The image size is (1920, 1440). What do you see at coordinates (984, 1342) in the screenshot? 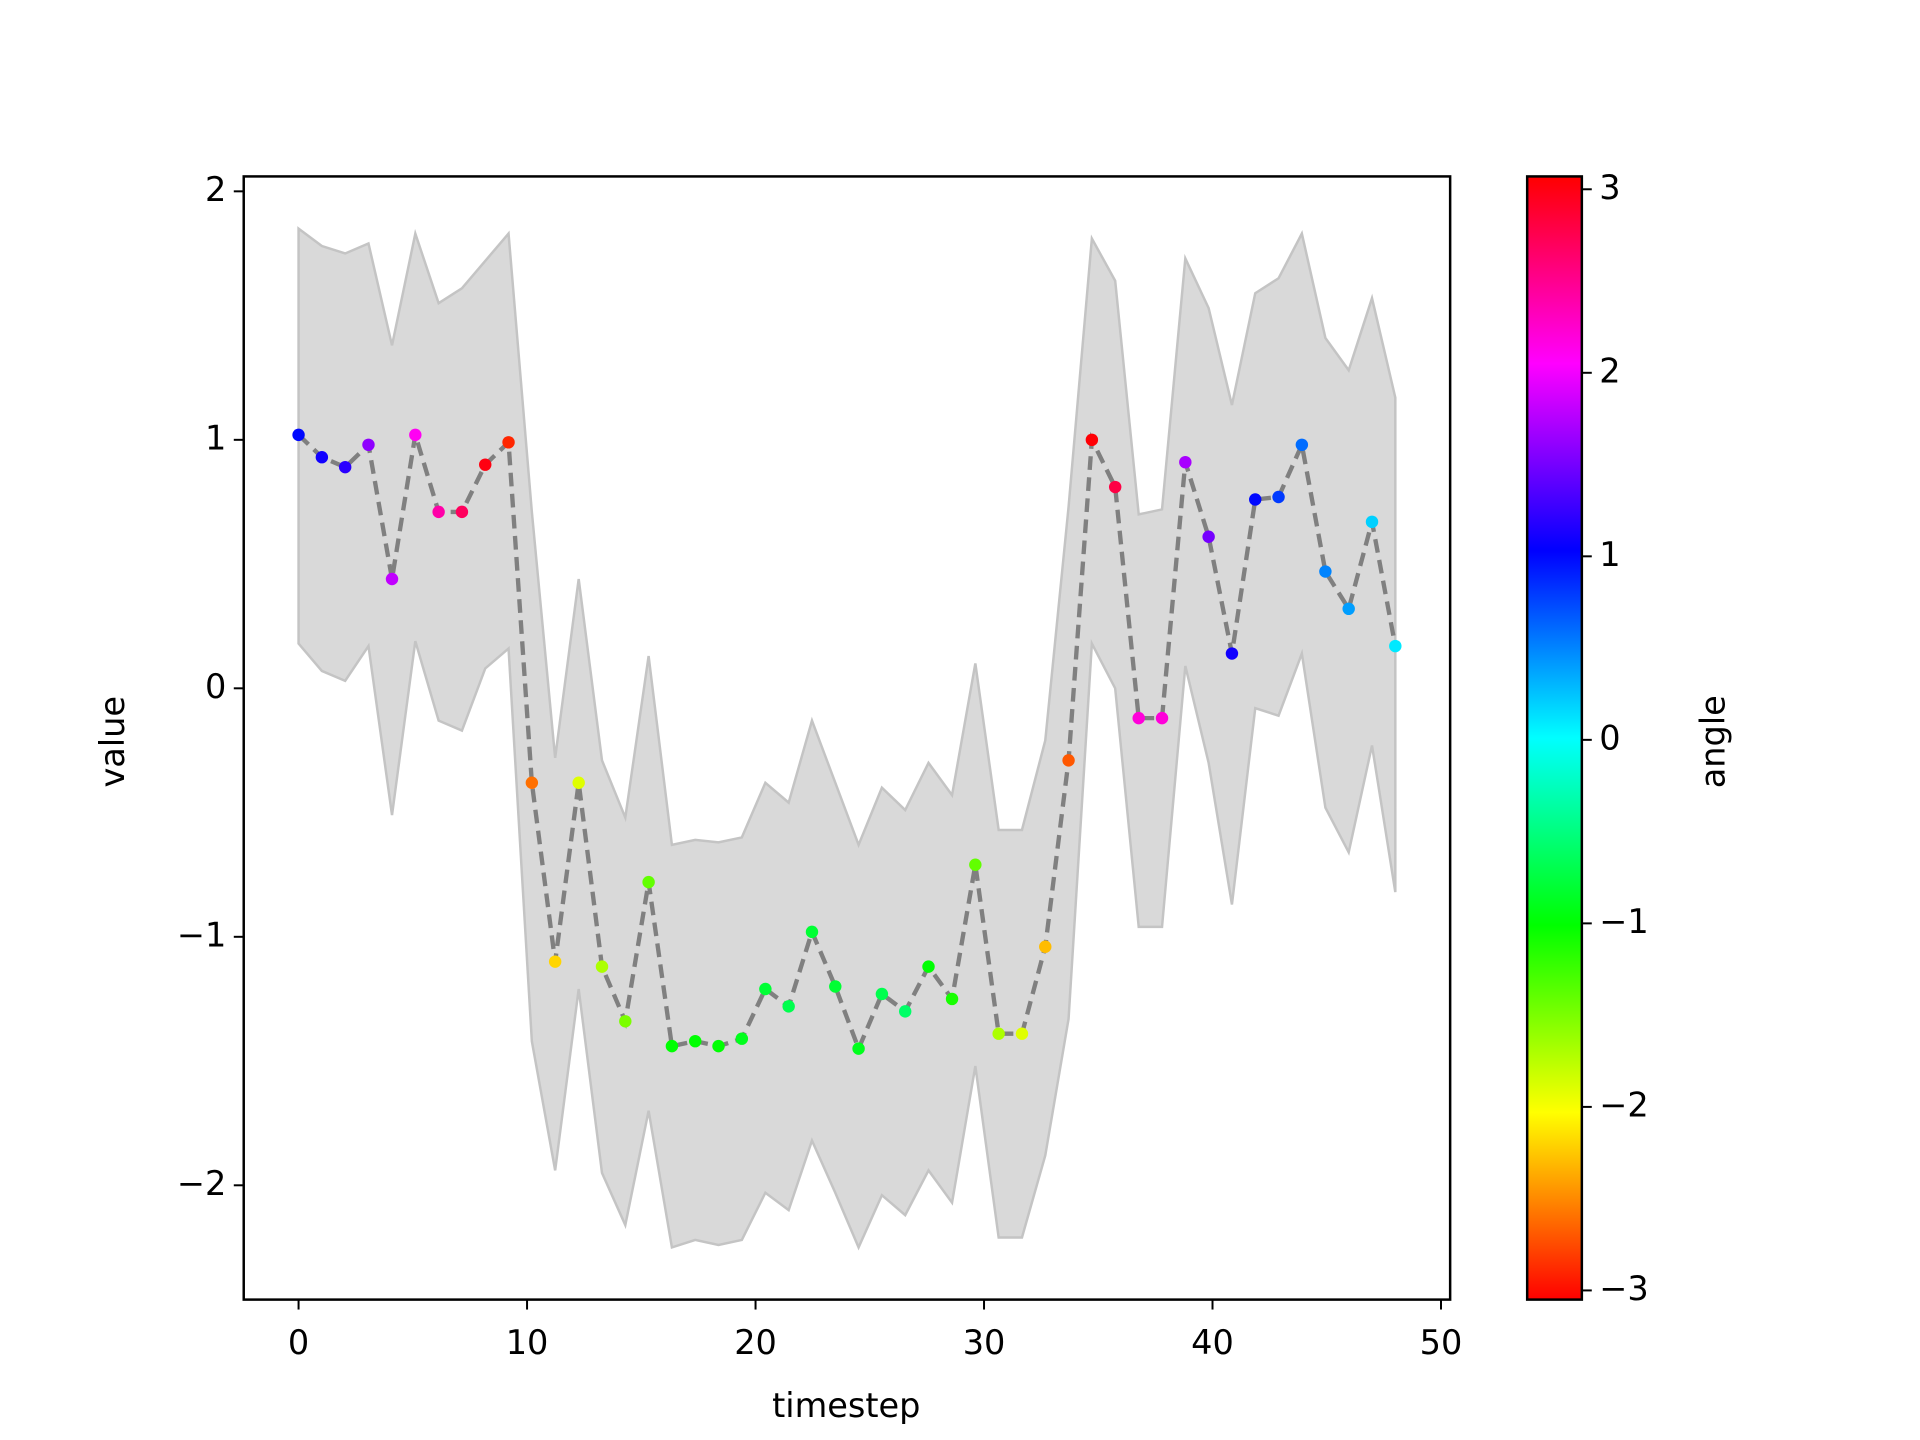
I see `x-tick-label: 30` at bounding box center [984, 1342].